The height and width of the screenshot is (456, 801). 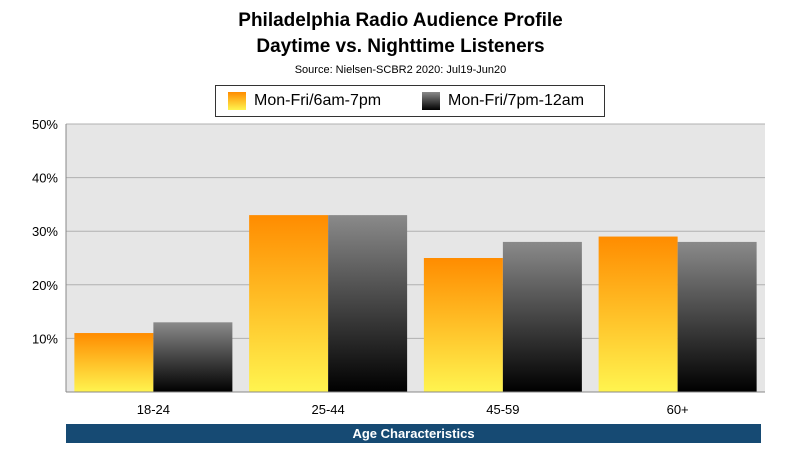 What do you see at coordinates (45, 338) in the screenshot?
I see `y-tick-label: 10%` at bounding box center [45, 338].